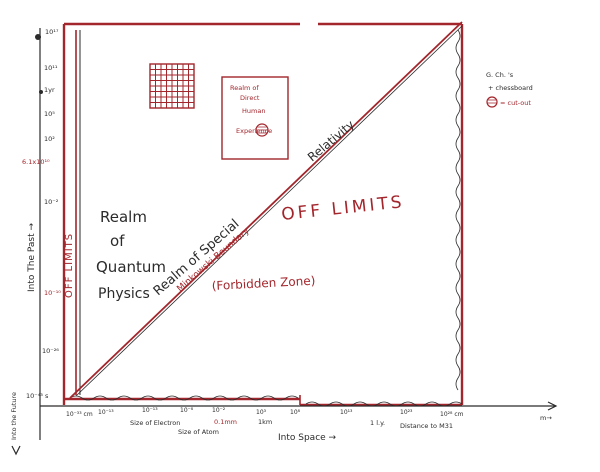 Image resolution: width=600 pixels, height=472 pixels. Describe the element at coordinates (52, 293) in the screenshot. I see `left-tick-7: 10⁻¹⁰` at that location.